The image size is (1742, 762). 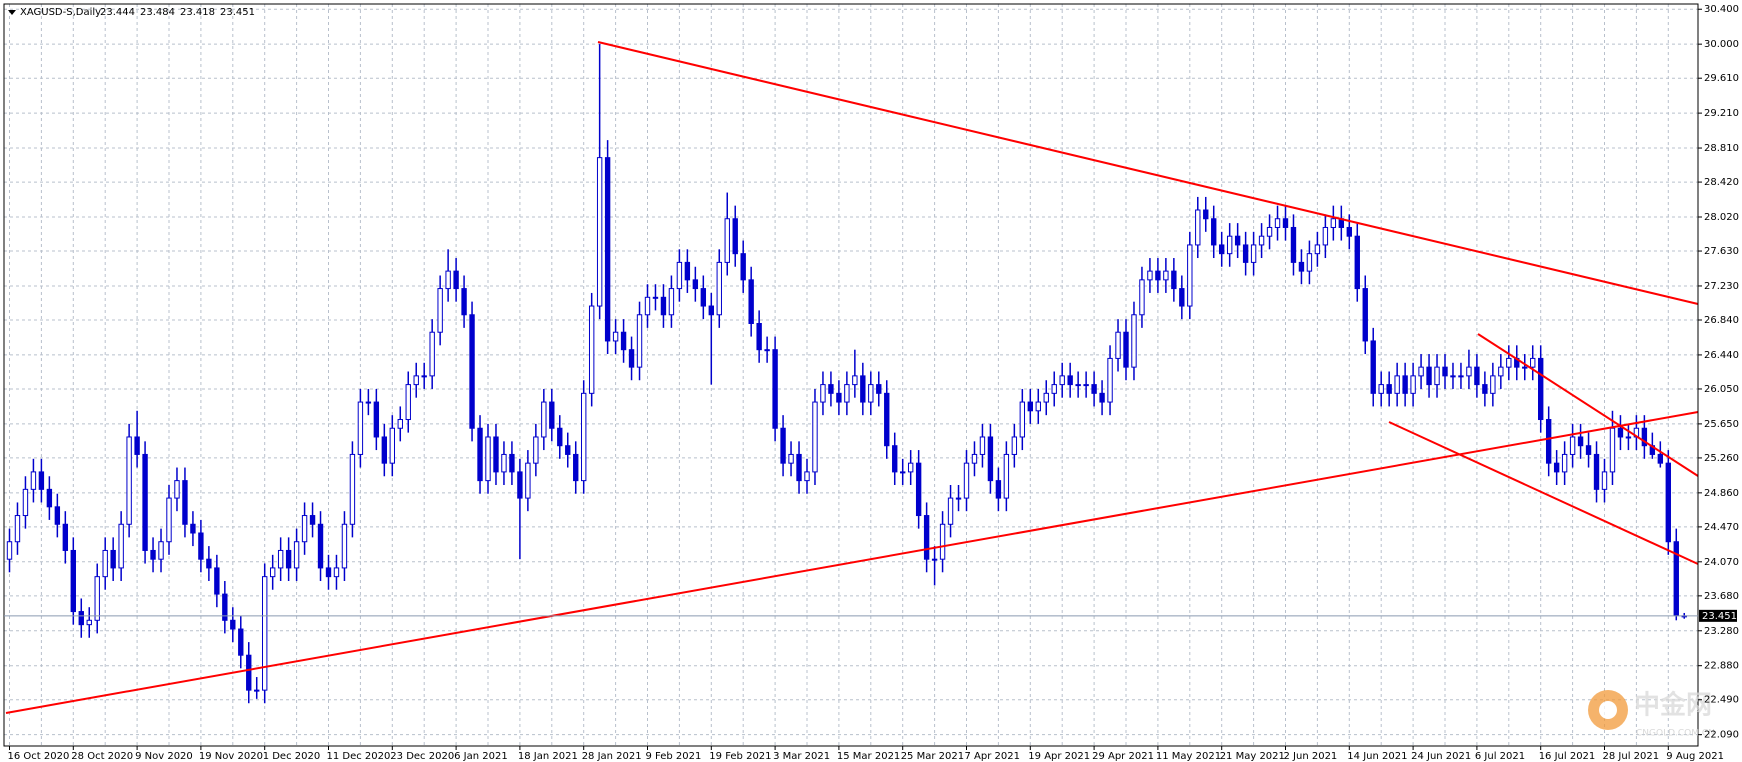 What do you see at coordinates (1721, 389) in the screenshot?
I see `y-tick-label: 26.050` at bounding box center [1721, 389].